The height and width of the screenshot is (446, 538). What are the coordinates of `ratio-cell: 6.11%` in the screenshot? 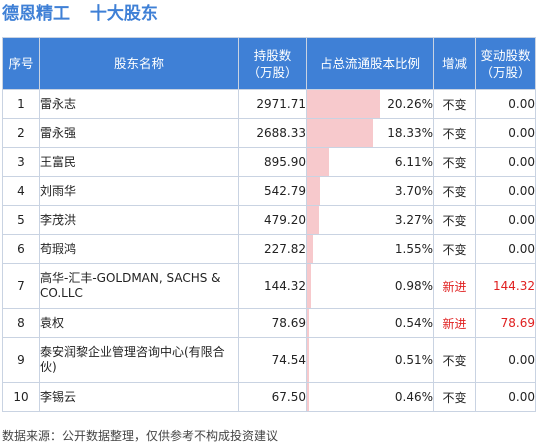 It's located at (370, 162).